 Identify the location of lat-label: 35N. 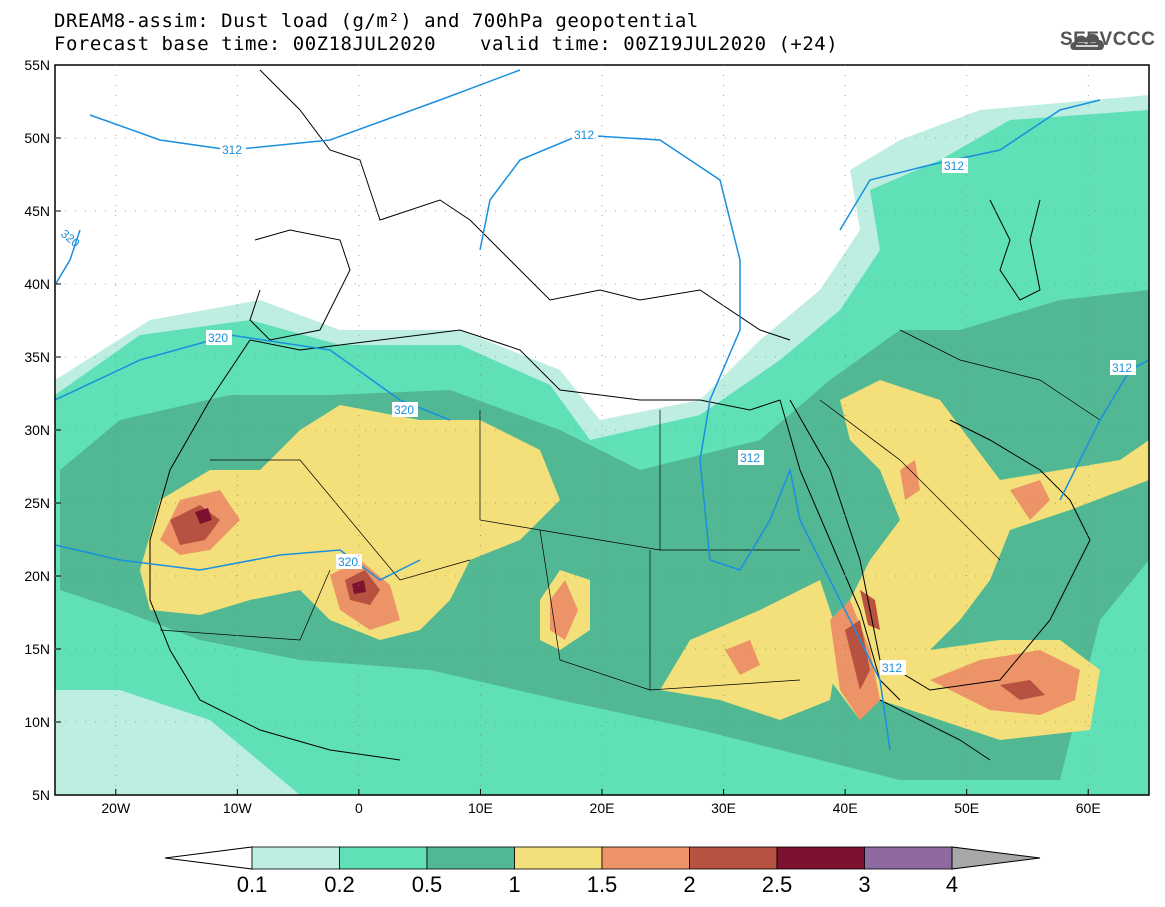
(37, 357).